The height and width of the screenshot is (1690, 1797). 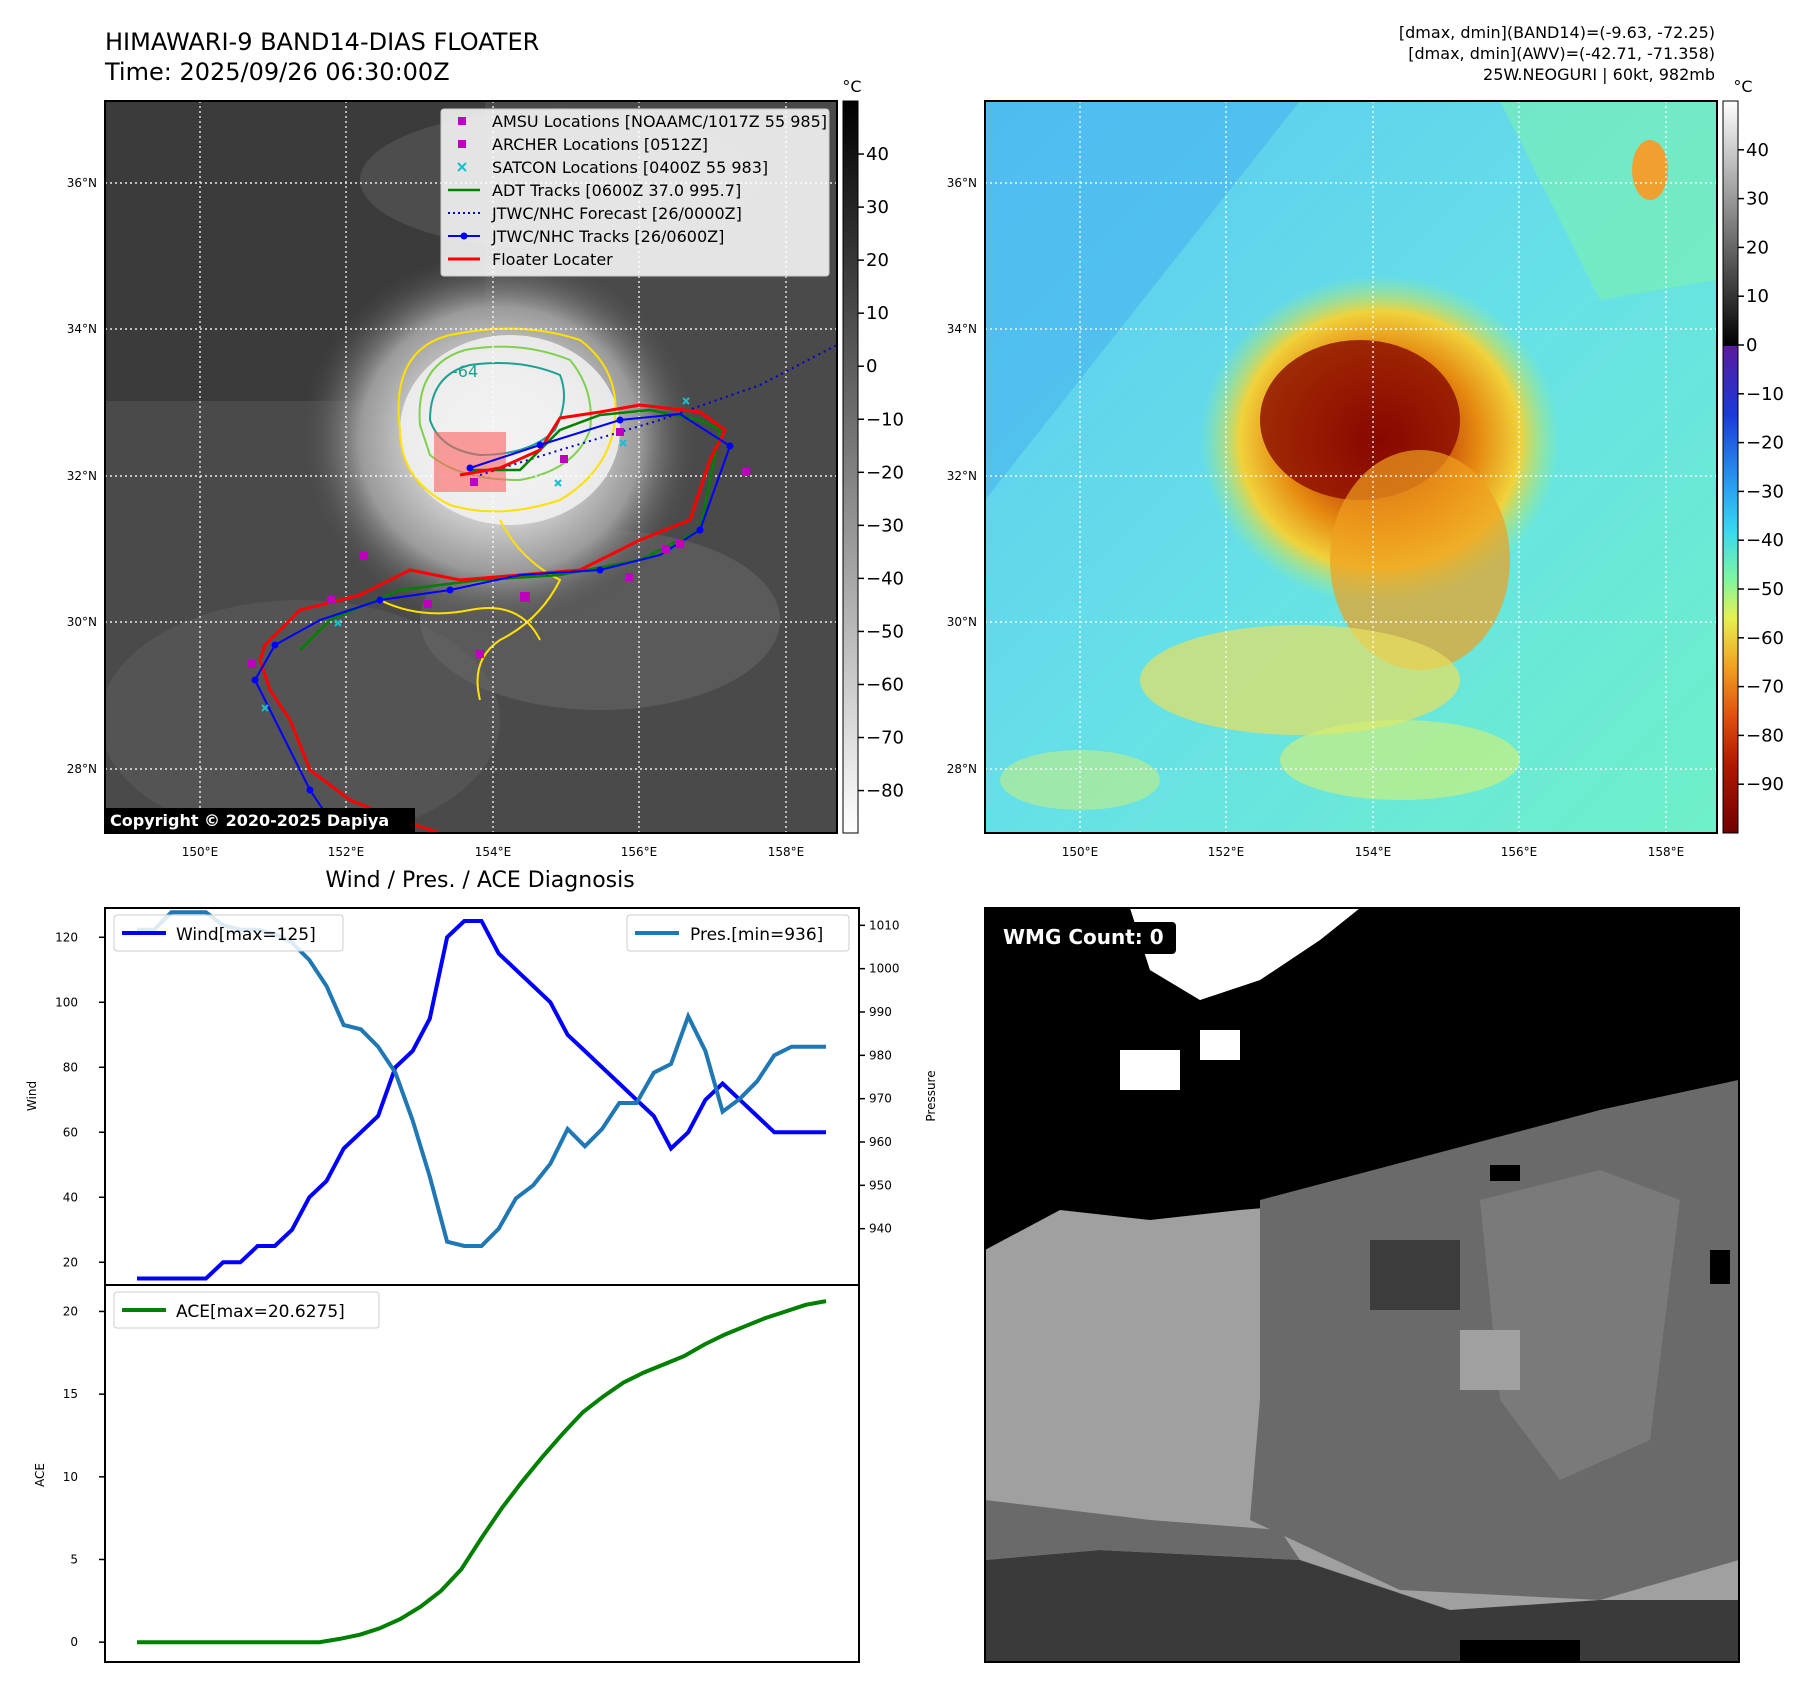 I want to click on legend-amsu: AMSU Locations [NOAAMC/1017Z 55 985], so click(x=659, y=121).